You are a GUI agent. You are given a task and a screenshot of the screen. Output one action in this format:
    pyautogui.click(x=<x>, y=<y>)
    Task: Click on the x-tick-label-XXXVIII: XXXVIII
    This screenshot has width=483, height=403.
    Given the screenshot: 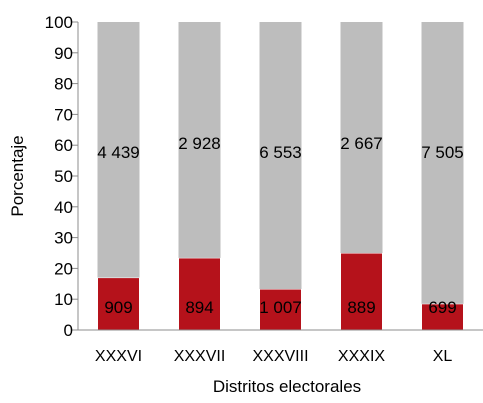 What is the action you would take?
    pyautogui.click(x=280, y=356)
    